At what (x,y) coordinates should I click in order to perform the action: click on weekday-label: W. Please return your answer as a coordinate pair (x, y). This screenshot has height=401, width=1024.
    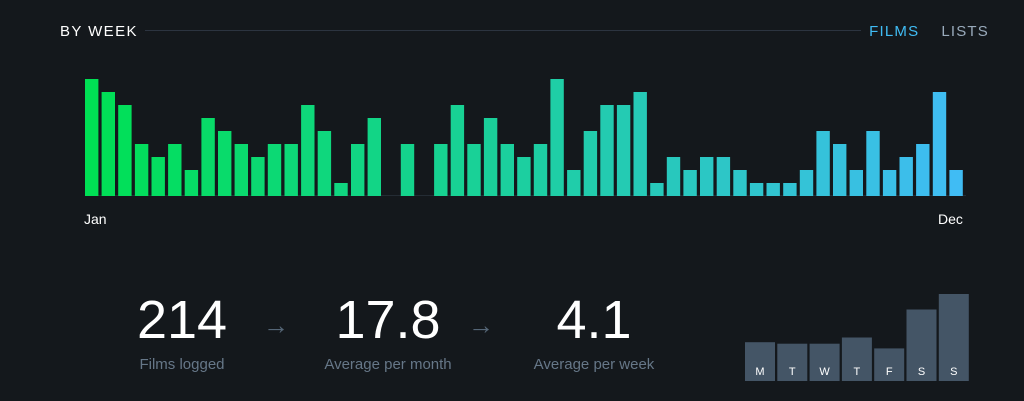
    Looking at the image, I should click on (824, 372).